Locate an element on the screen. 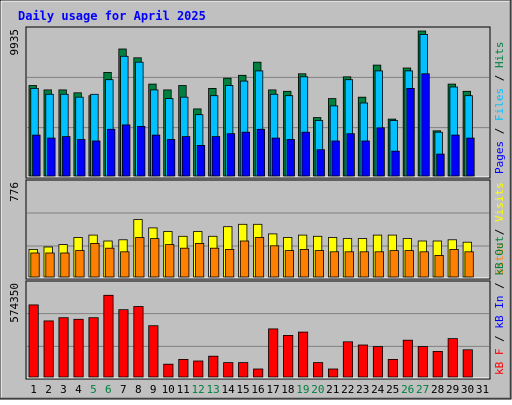 The height and width of the screenshot is (405, 512). x-tick-label-9: 9 is located at coordinates (153, 389).